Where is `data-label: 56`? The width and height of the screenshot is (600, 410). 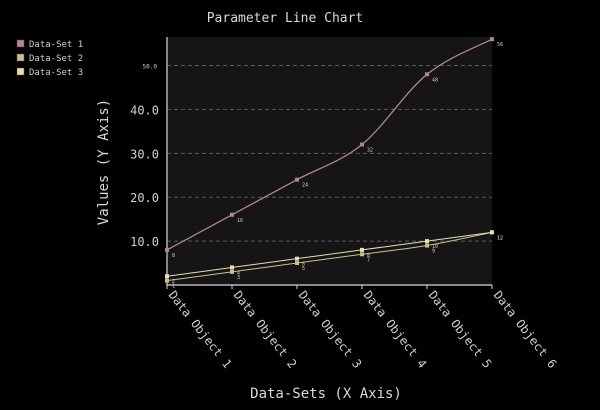 data-label: 56 is located at coordinates (500, 45).